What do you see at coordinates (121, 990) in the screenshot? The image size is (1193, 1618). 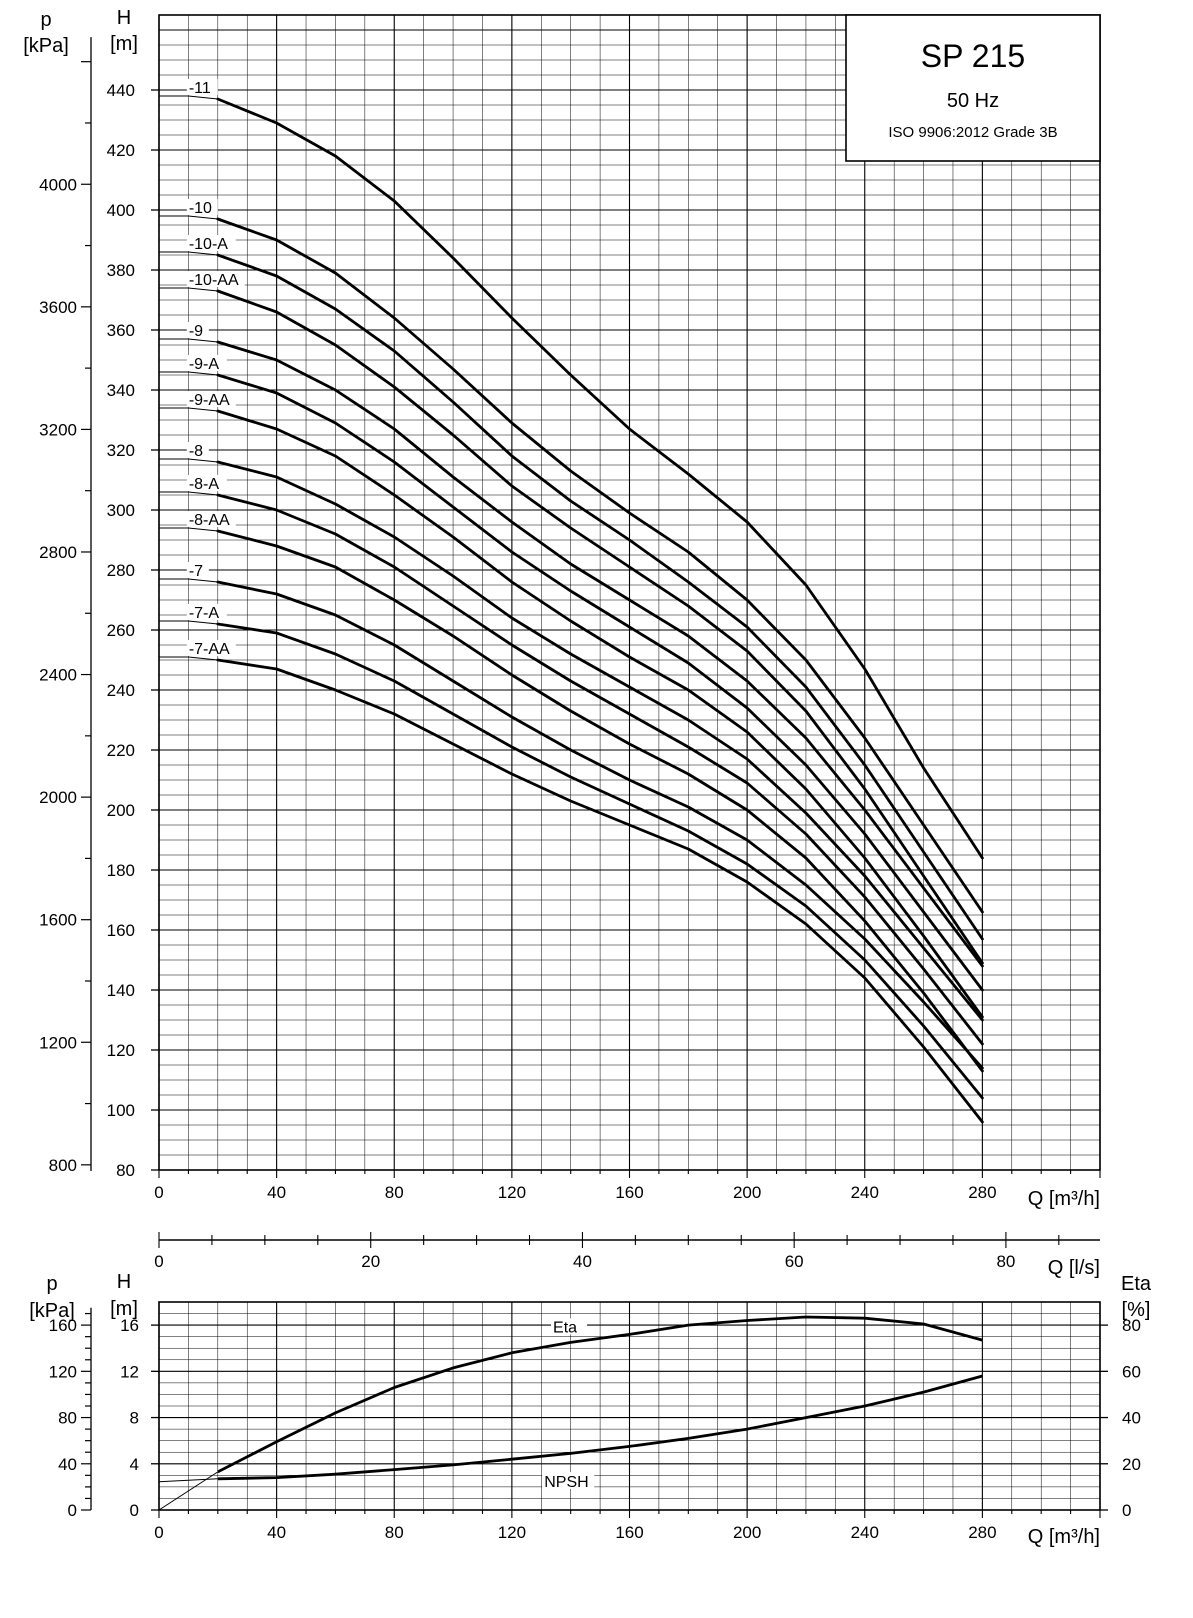 I see `head-tick-label: 140` at bounding box center [121, 990].